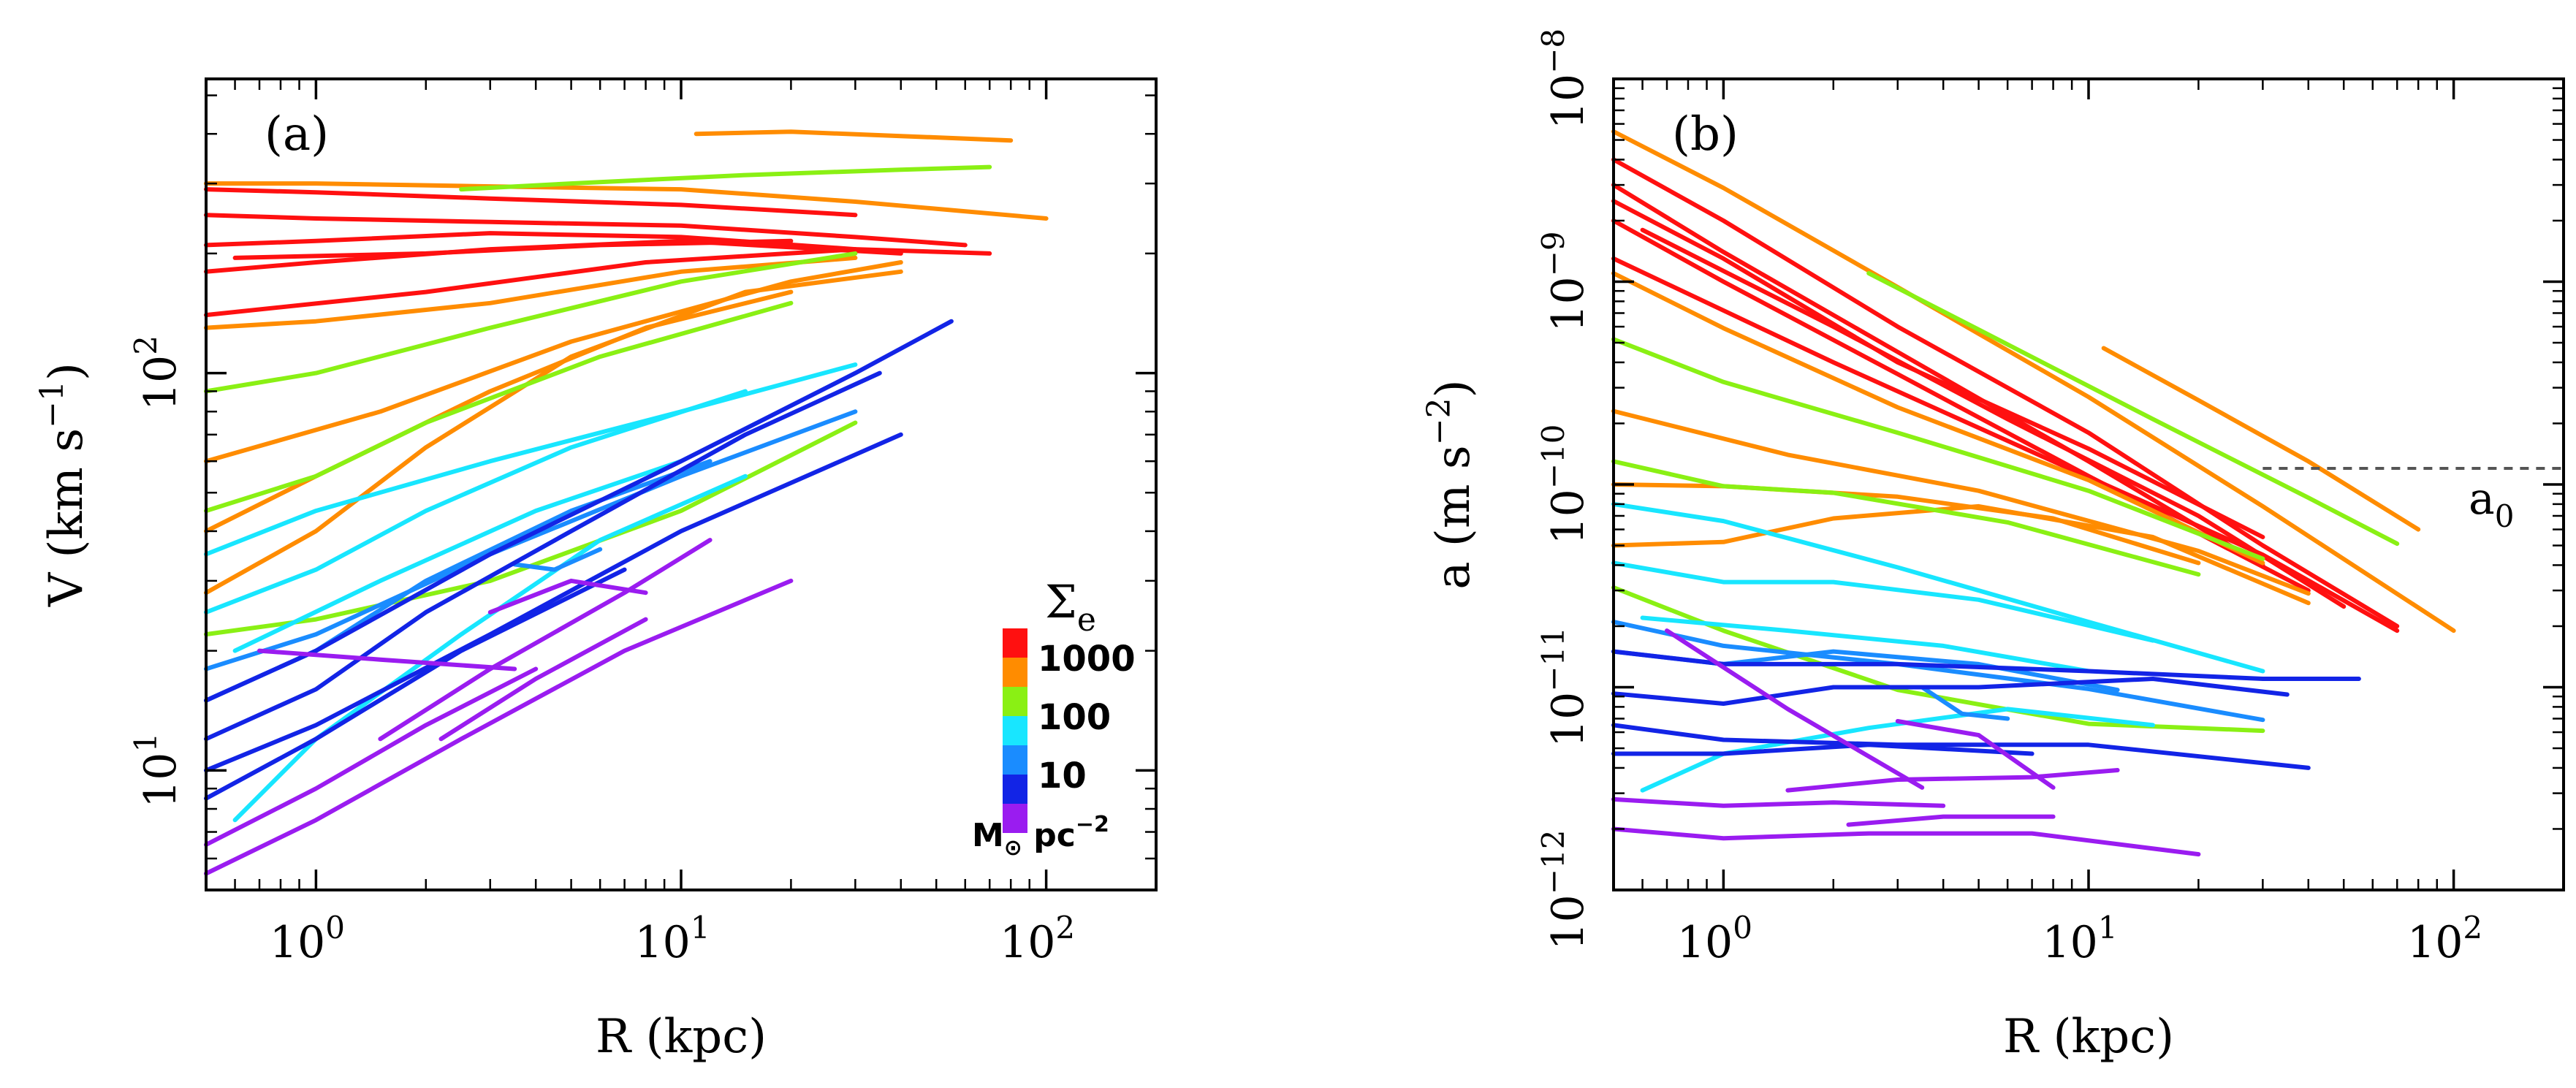 This screenshot has height=1088, width=2576. What do you see at coordinates (1565, 890) in the screenshot?
I see `y-tick-label: 10−12` at bounding box center [1565, 890].